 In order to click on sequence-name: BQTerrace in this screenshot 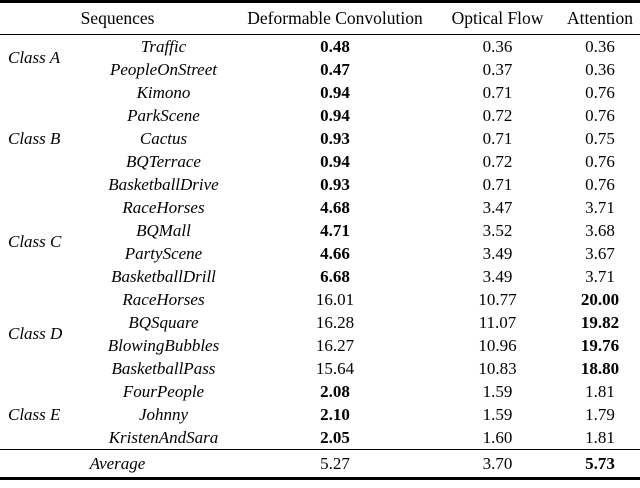, I will do `click(163, 161)`.